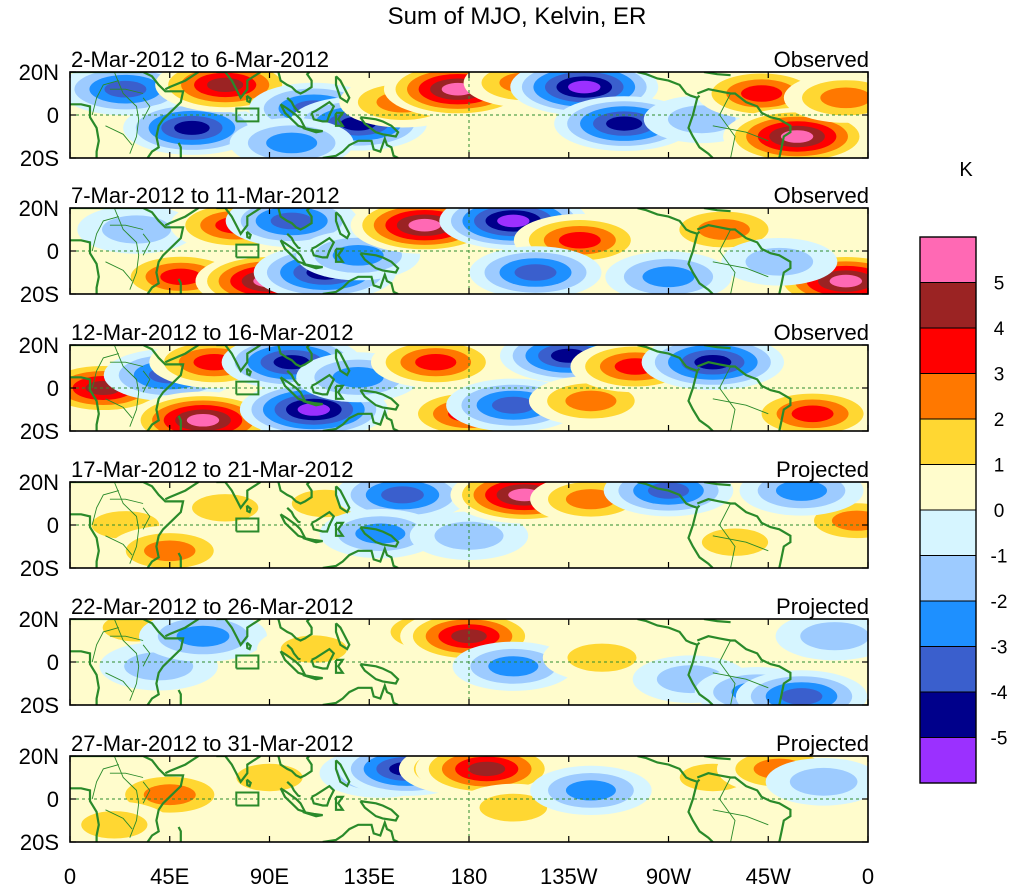 Image resolution: width=1015 pixels, height=889 pixels. What do you see at coordinates (212, 606) in the screenshot?
I see `panel-period: 22-Mar-2012 to 26-Mar-2012` at bounding box center [212, 606].